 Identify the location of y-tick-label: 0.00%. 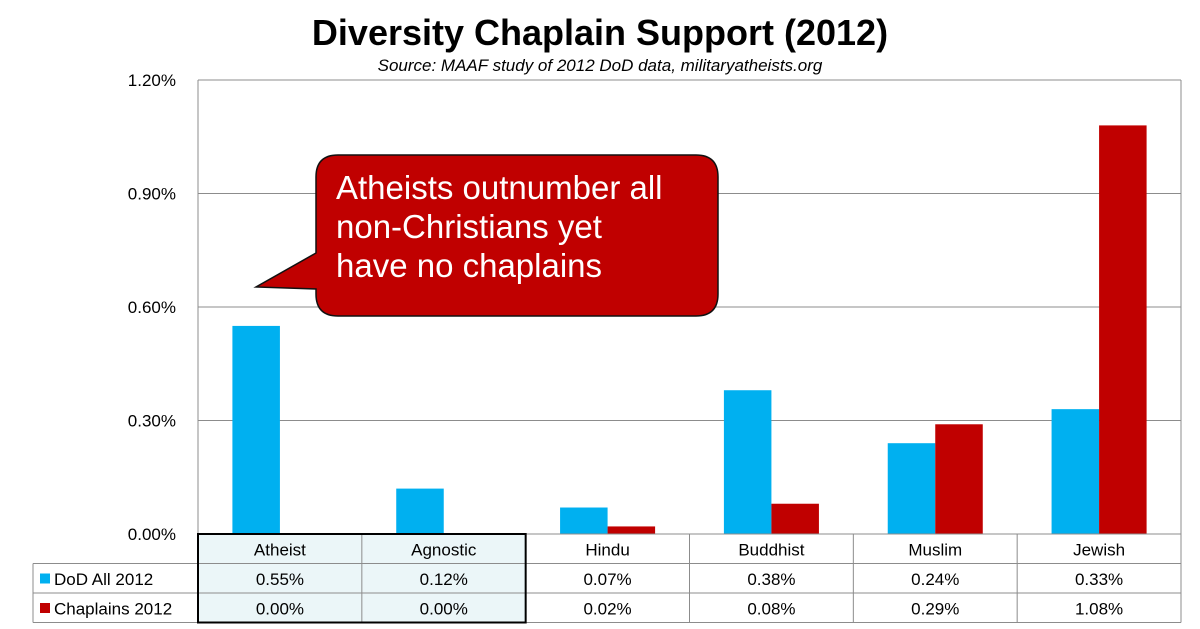
(152, 534).